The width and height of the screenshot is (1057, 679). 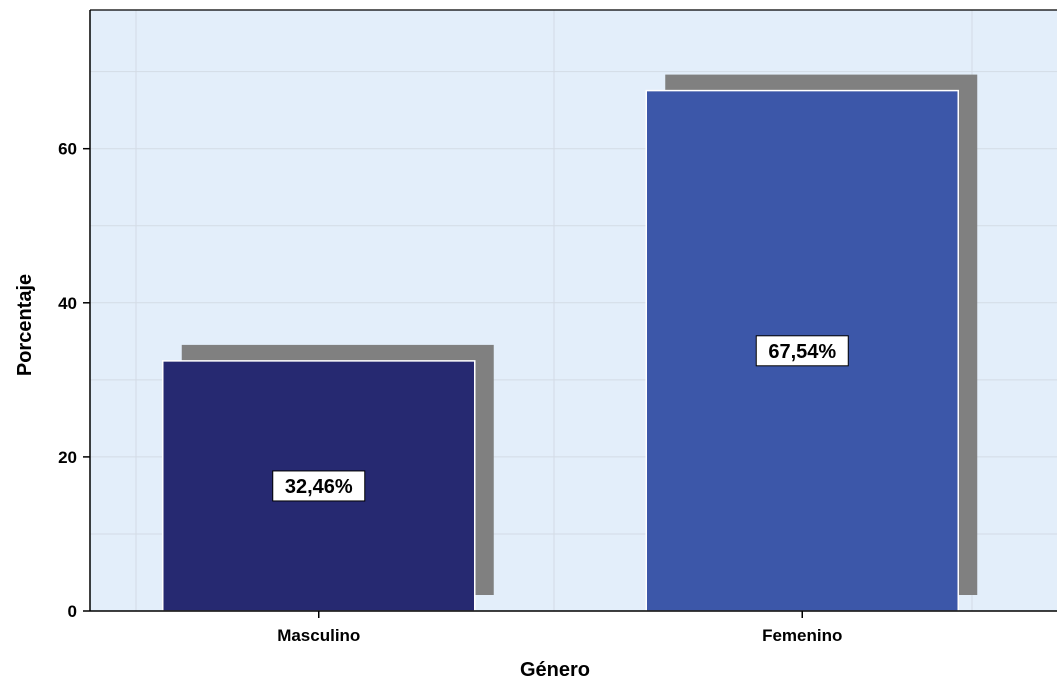 I want to click on data-label: 67,54%, so click(x=802, y=352).